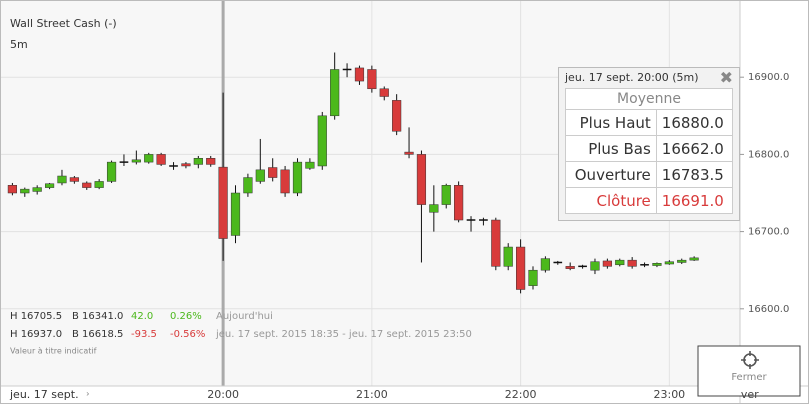  I want to click on info-change-pct: -0.56%, so click(187, 334).